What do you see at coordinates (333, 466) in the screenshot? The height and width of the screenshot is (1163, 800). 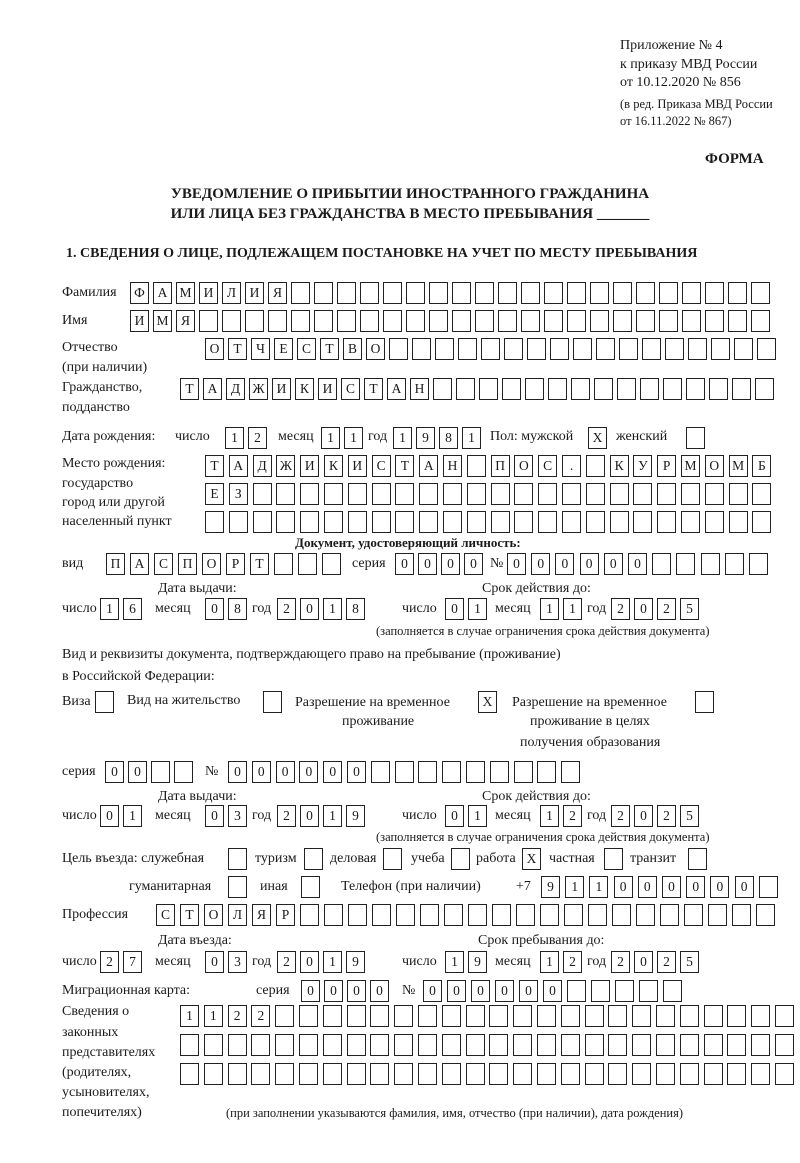 I see `char-cell: К` at bounding box center [333, 466].